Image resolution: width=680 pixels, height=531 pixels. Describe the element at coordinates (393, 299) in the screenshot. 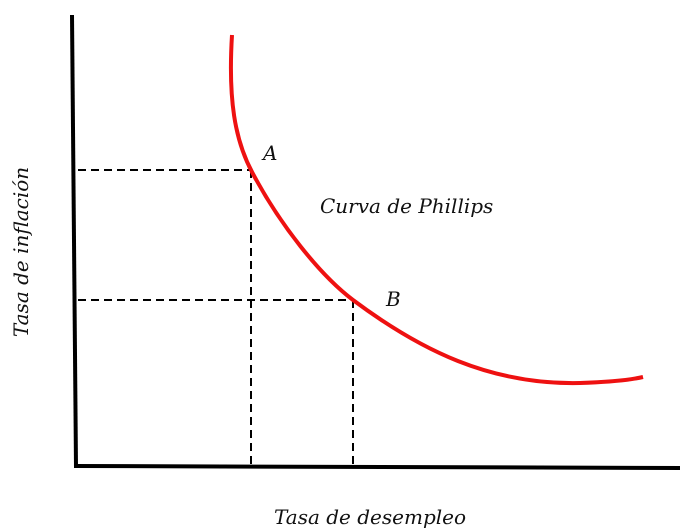

I see `point-label: B` at that location.